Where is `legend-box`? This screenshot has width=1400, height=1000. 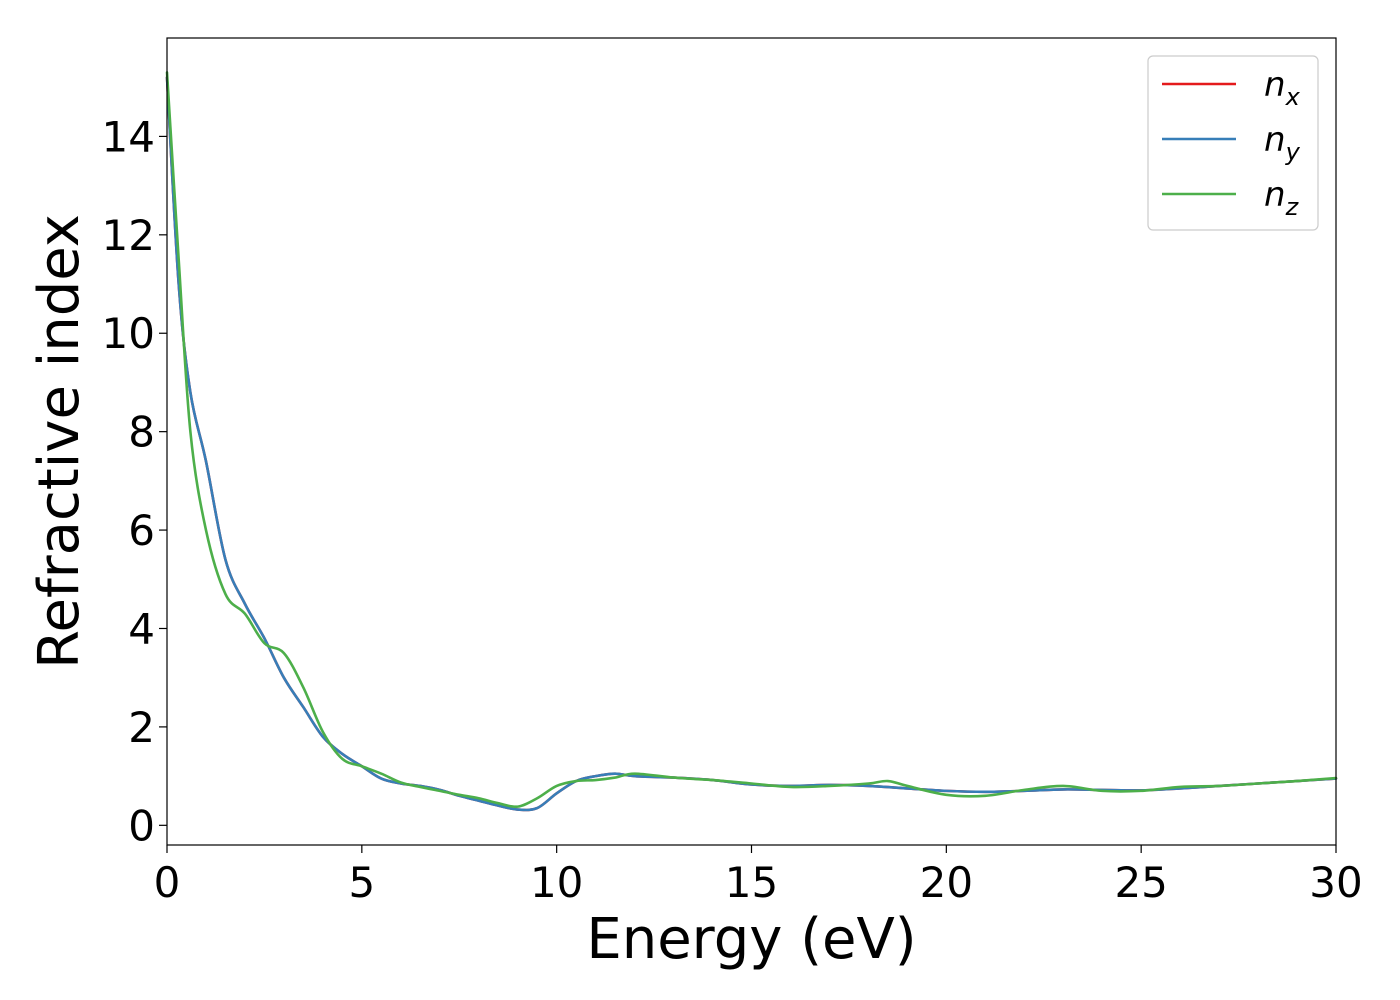
legend-box is located at coordinates (1233, 143).